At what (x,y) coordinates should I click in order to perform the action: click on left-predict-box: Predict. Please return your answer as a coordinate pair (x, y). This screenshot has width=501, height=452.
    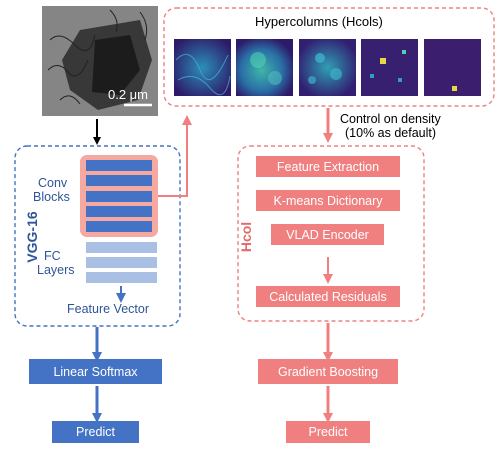
    Looking at the image, I should click on (95, 432).